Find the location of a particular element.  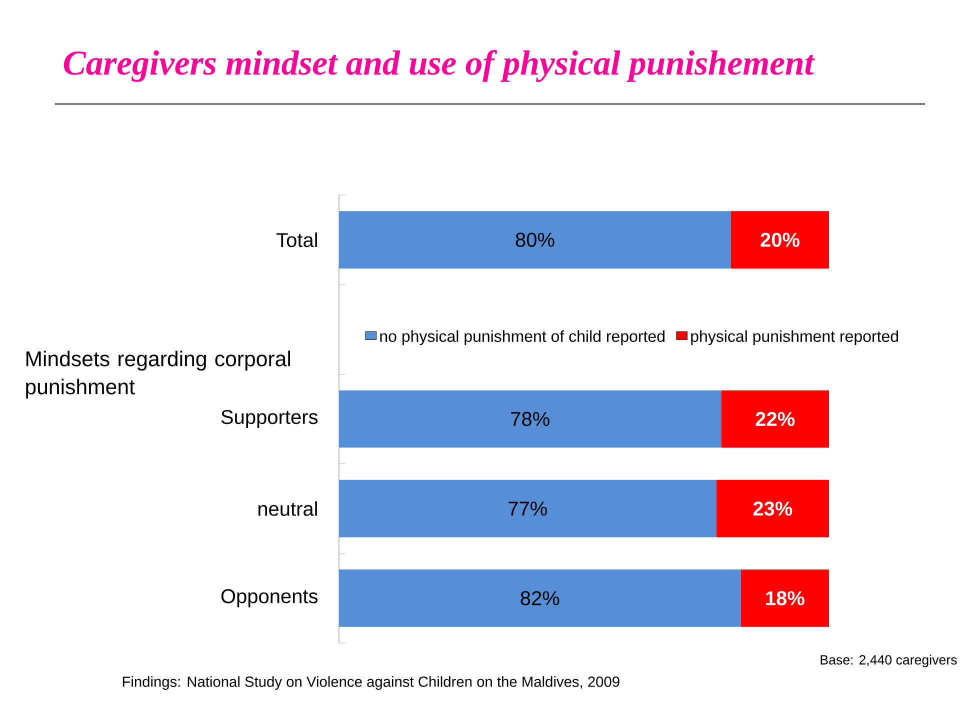

data-label: 77% is located at coordinates (527, 509).